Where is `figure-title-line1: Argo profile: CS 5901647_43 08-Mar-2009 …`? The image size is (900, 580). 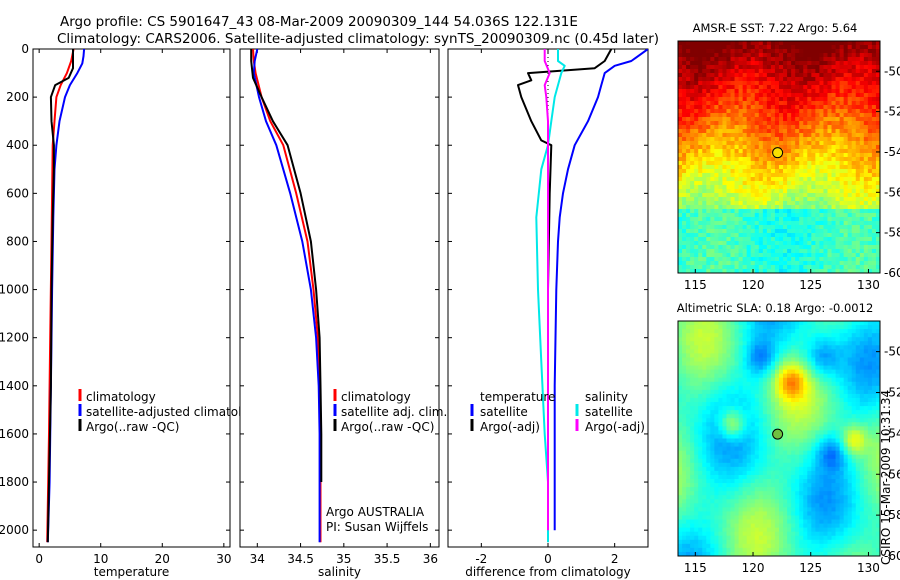 figure-title-line1: Argo profile: CS 5901647_43 08-Mar-2009 … is located at coordinates (319, 22).